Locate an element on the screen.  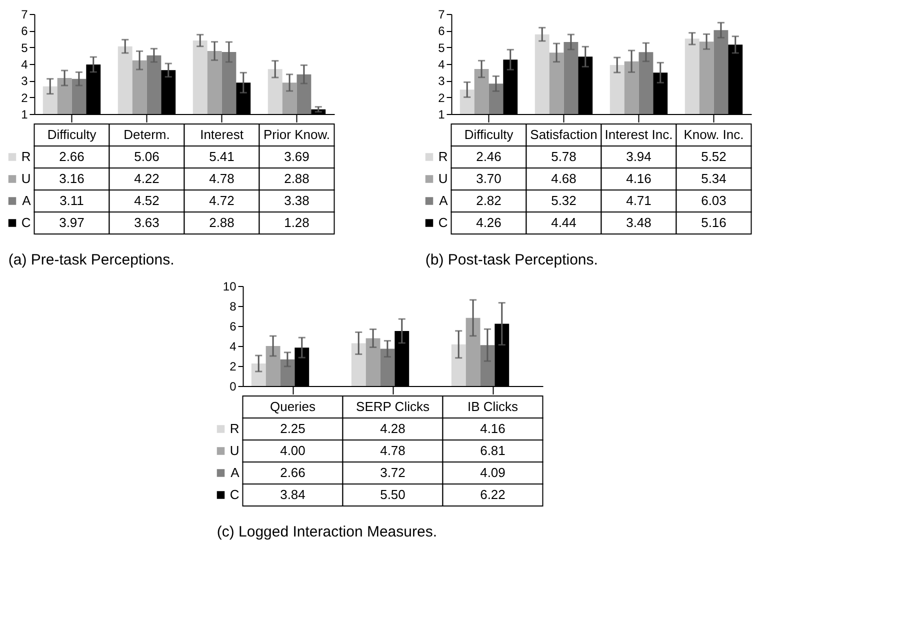
data-label: 3.84 is located at coordinates (293, 494).